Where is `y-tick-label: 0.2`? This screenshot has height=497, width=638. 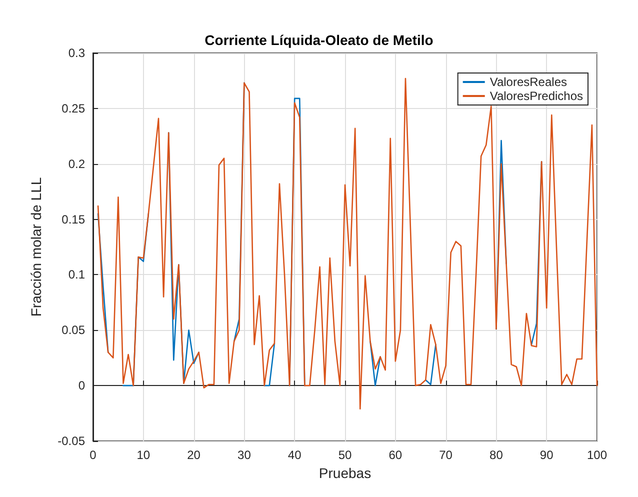 y-tick-label: 0.2 is located at coordinates (77, 163).